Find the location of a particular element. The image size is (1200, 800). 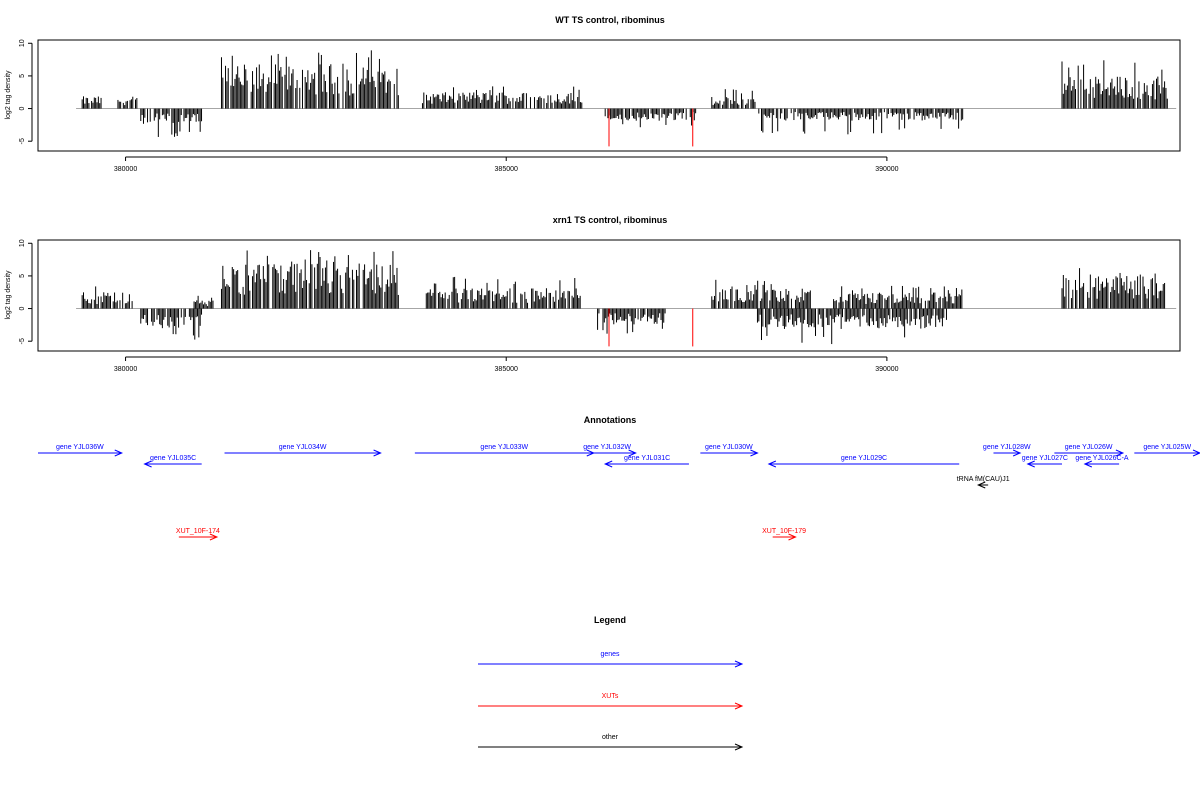

feature-other: tRNA fM(CAU)J1 is located at coordinates (983, 482).